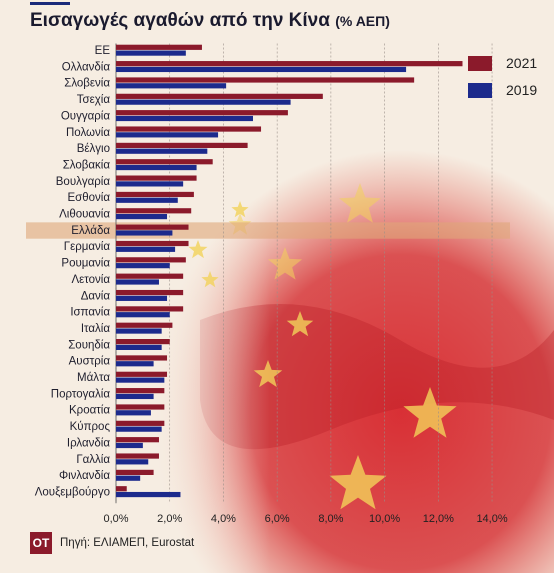  I want to click on legend: 2021 2019, so click(502, 76).